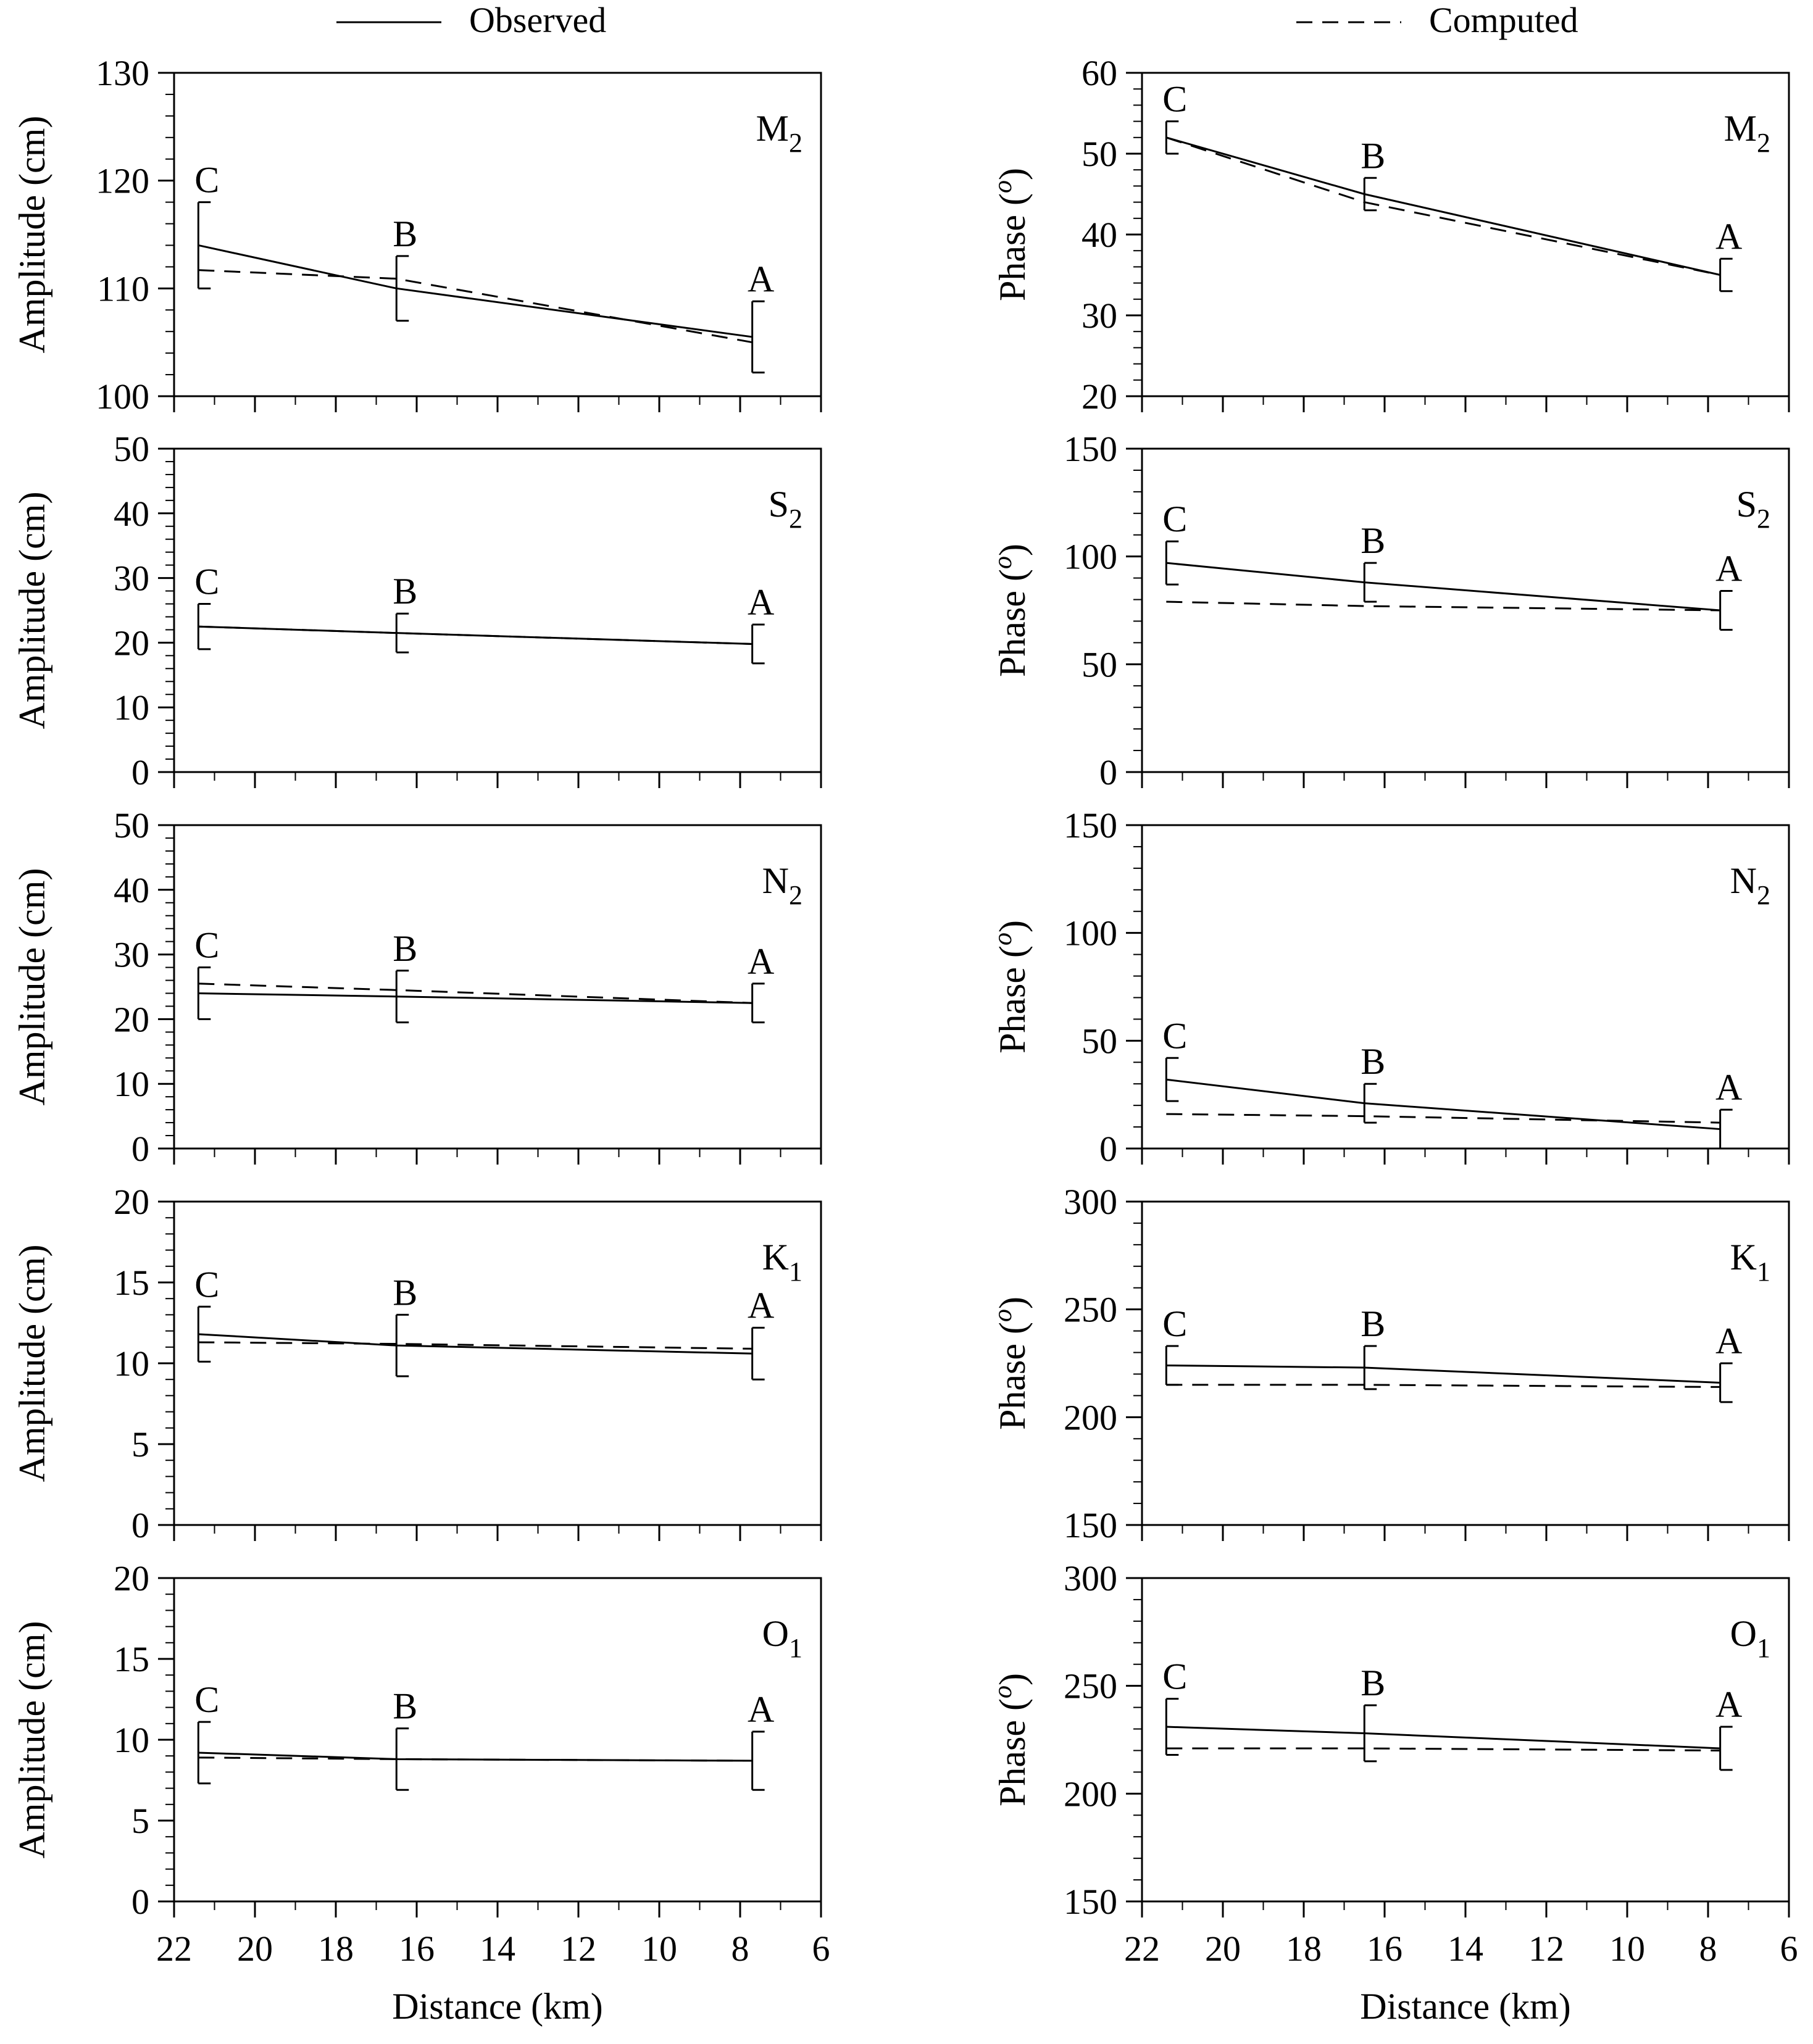 Image resolution: width=1813 pixels, height=2044 pixels. I want to click on panel-k1-amp: 0 5 10 15 20 Amplitude (cm) K1 C B A, so click(417, 1363).